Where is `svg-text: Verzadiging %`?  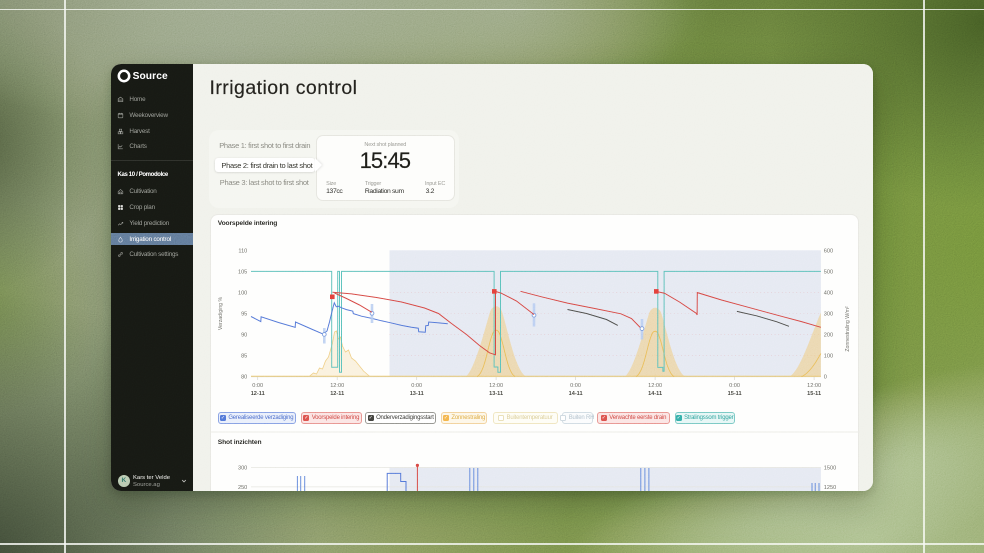
svg-text: Verzadiging % is located at coordinates (221, 314).